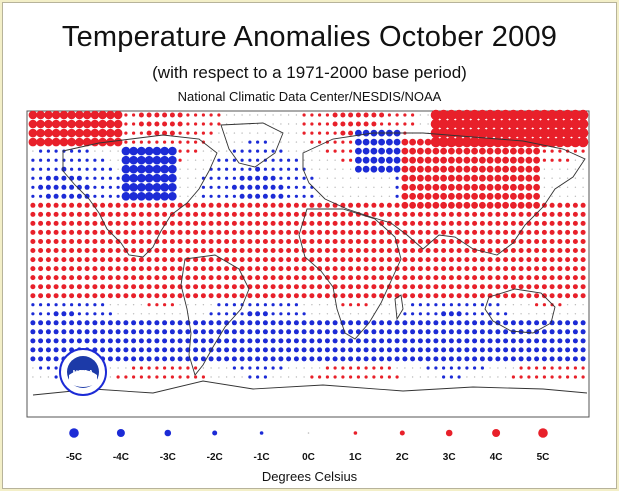 The width and height of the screenshot is (619, 491). I want to click on legend-label: -4C, so click(121, 457).